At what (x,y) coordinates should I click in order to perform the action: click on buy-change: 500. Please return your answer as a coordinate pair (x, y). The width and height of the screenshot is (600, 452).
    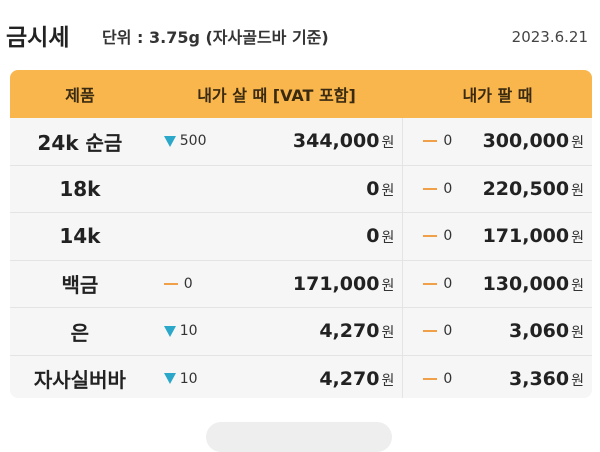
    Looking at the image, I should click on (185, 141).